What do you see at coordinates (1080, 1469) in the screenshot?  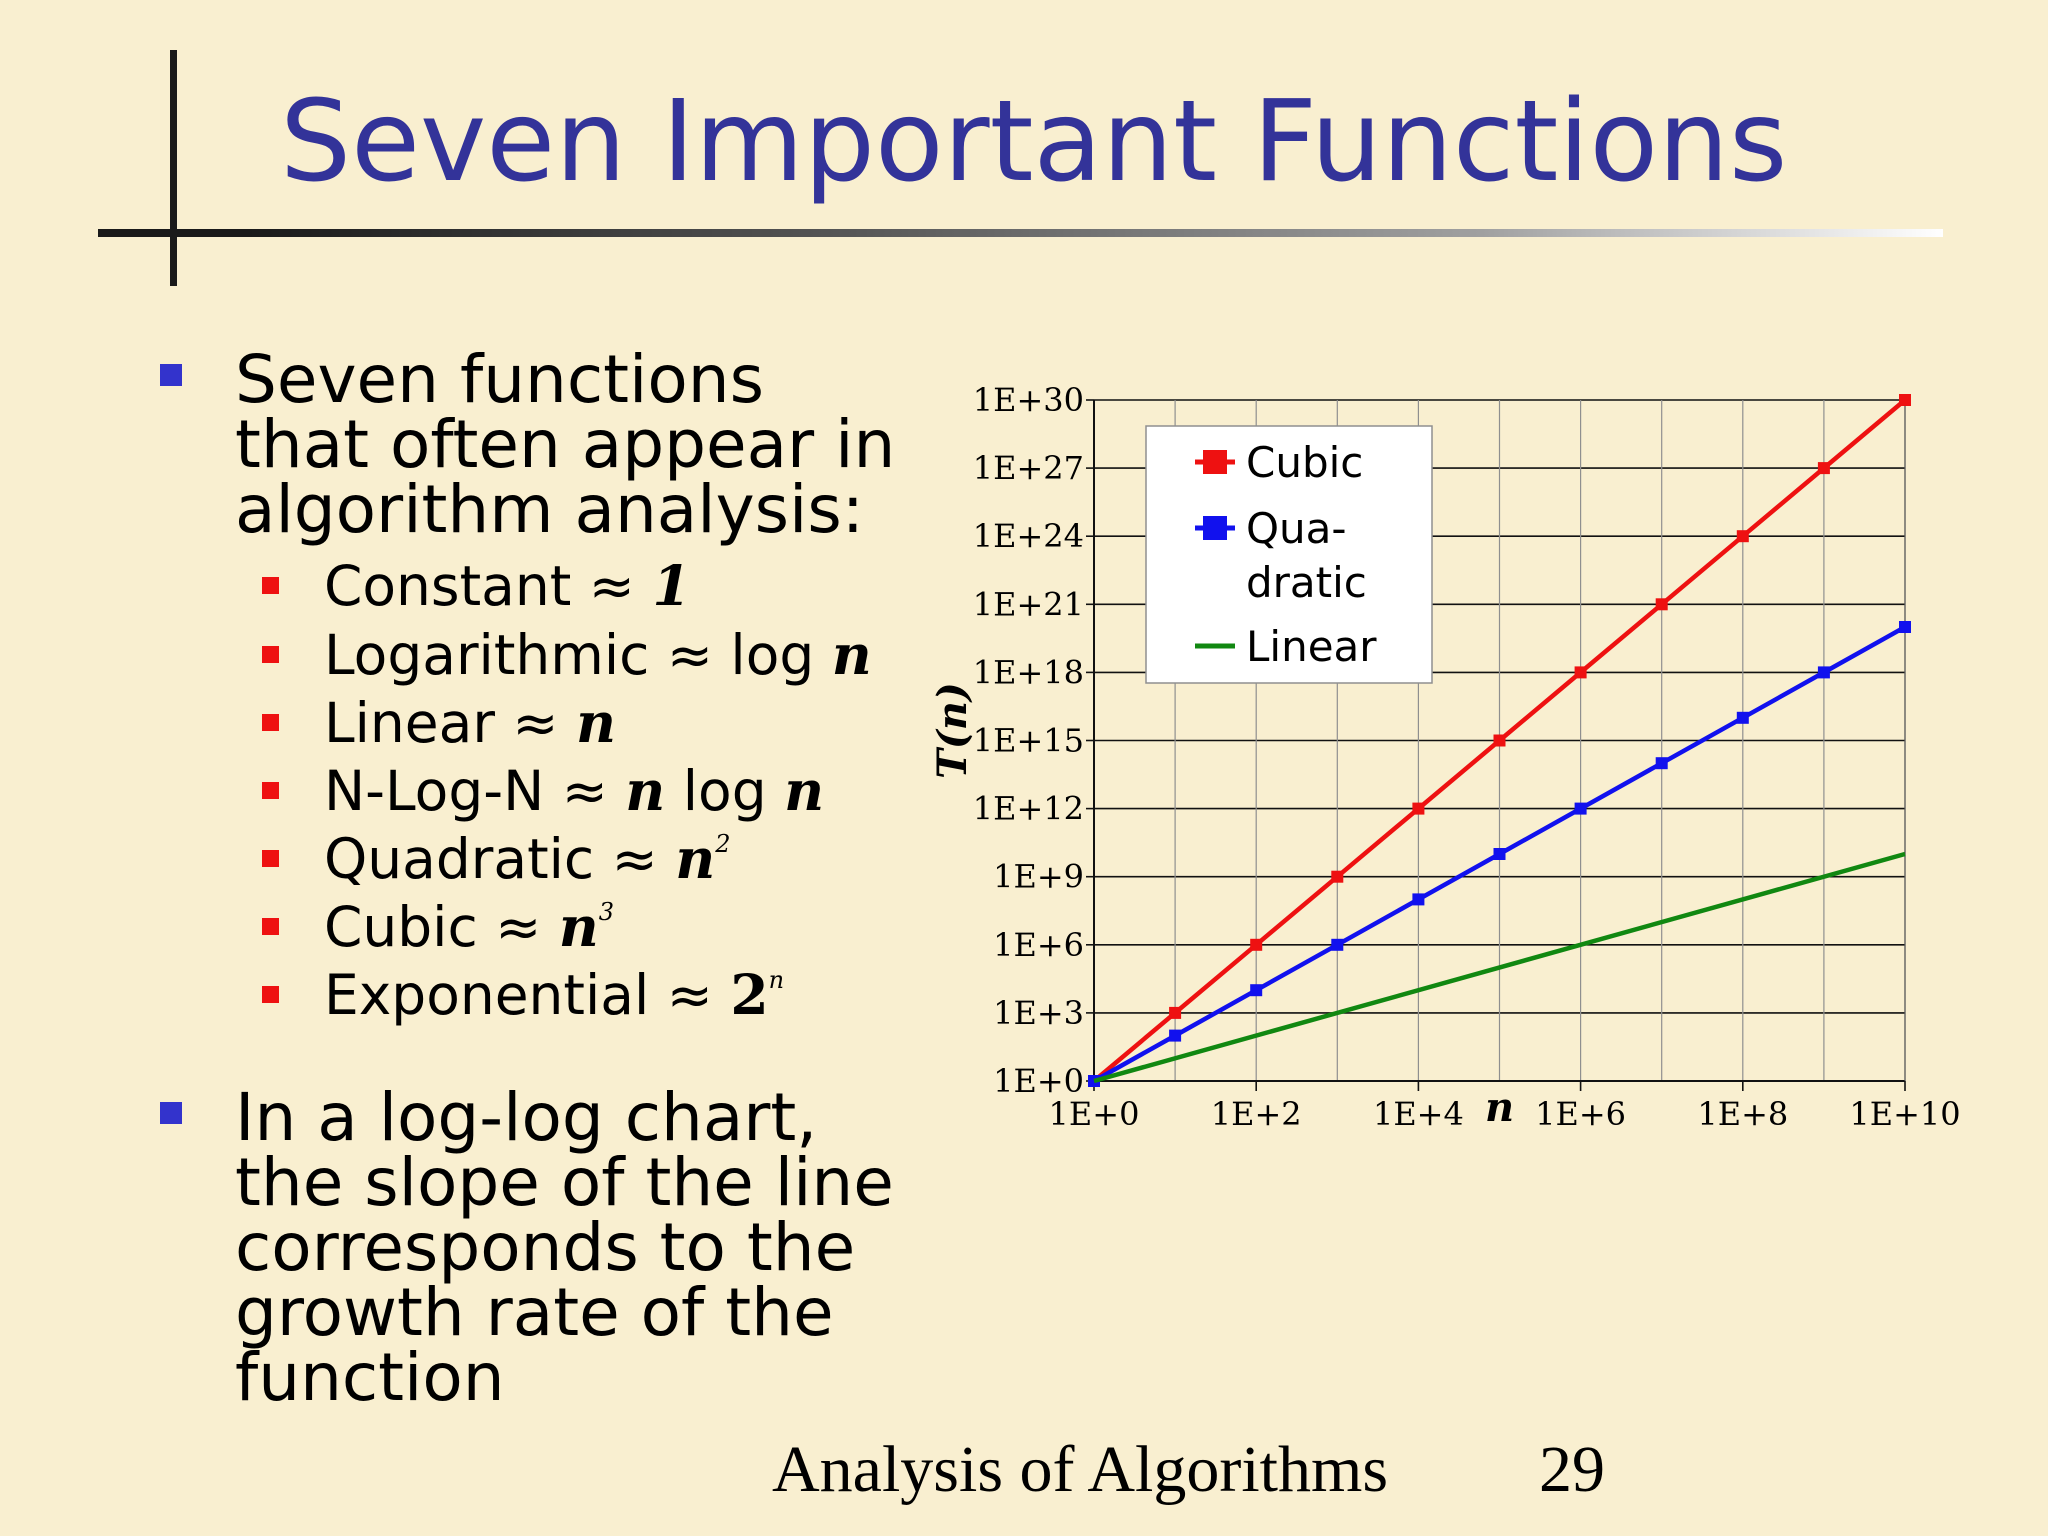 I see `footer-text: Analysis of Algorithms` at bounding box center [1080, 1469].